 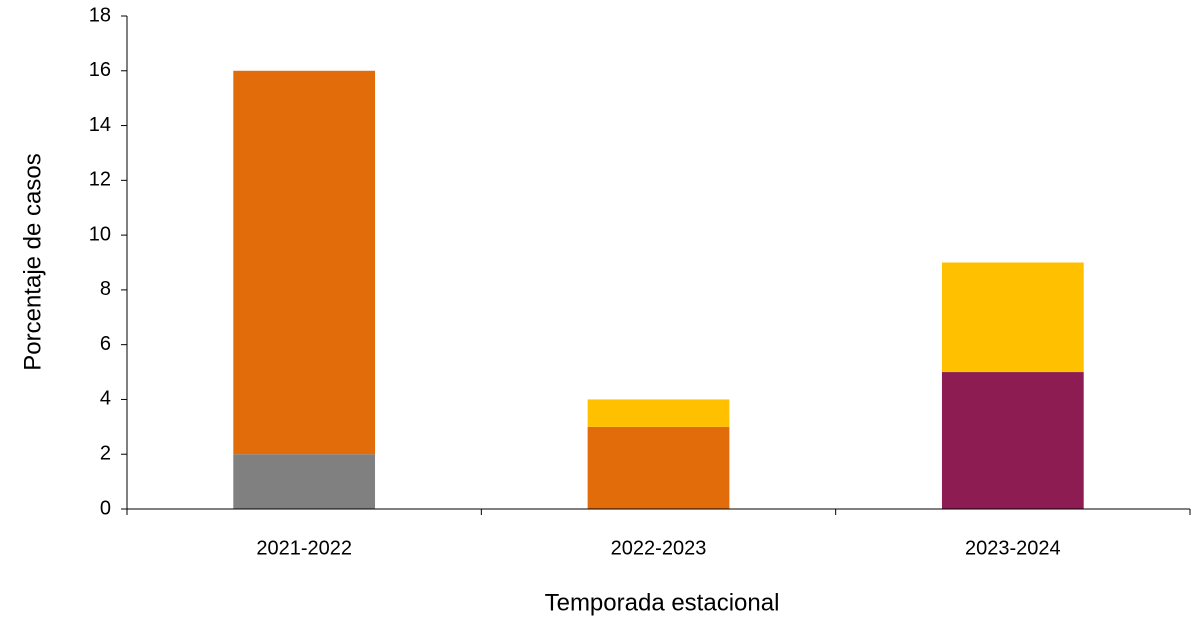 What do you see at coordinates (105, 508) in the screenshot?
I see `y-tick-label: 0` at bounding box center [105, 508].